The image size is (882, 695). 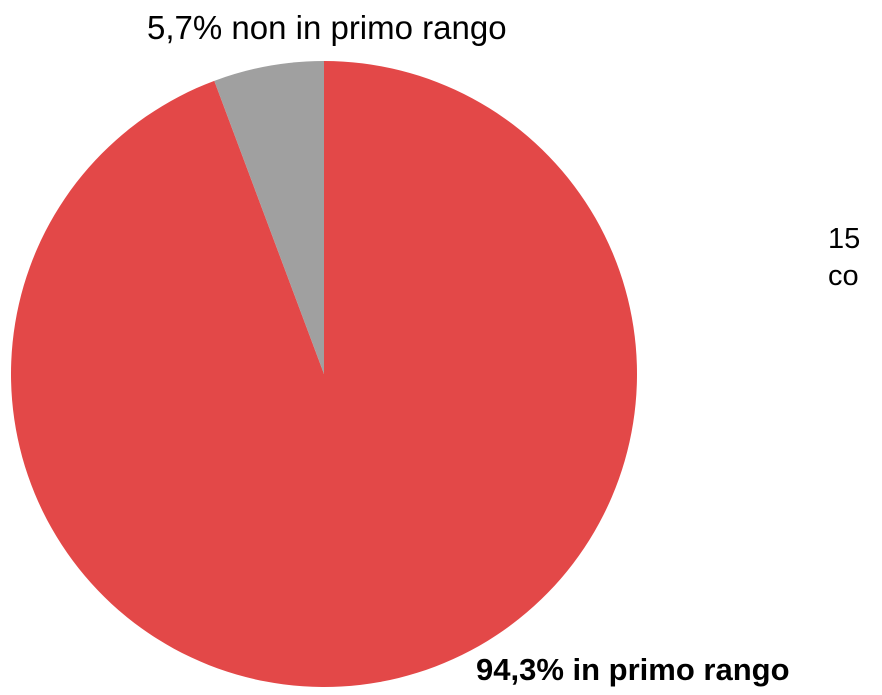 What do you see at coordinates (843, 276) in the screenshot?
I see `side-text-line-2: co` at bounding box center [843, 276].